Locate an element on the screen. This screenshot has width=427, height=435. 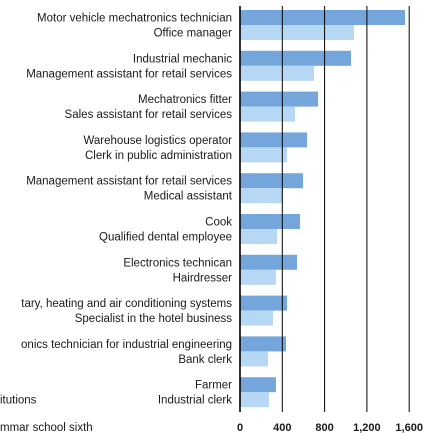
category-label: Farmer is located at coordinates (213, 386).